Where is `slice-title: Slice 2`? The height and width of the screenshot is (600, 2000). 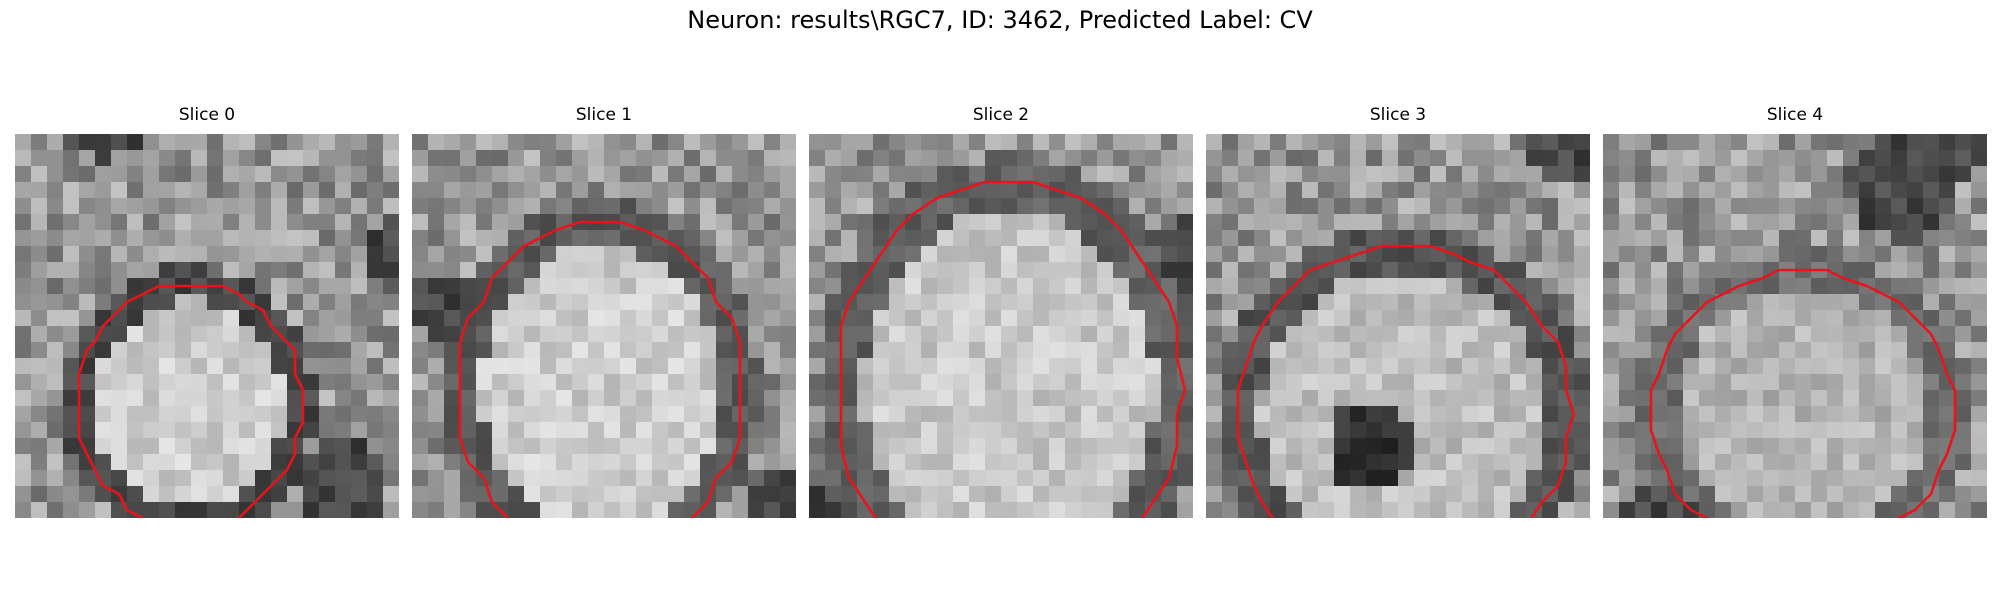 slice-title: Slice 2 is located at coordinates (1001, 115).